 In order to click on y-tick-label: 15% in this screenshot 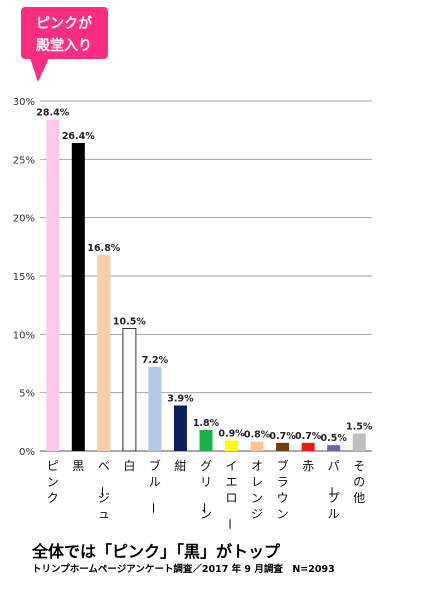, I will do `click(24, 277)`.